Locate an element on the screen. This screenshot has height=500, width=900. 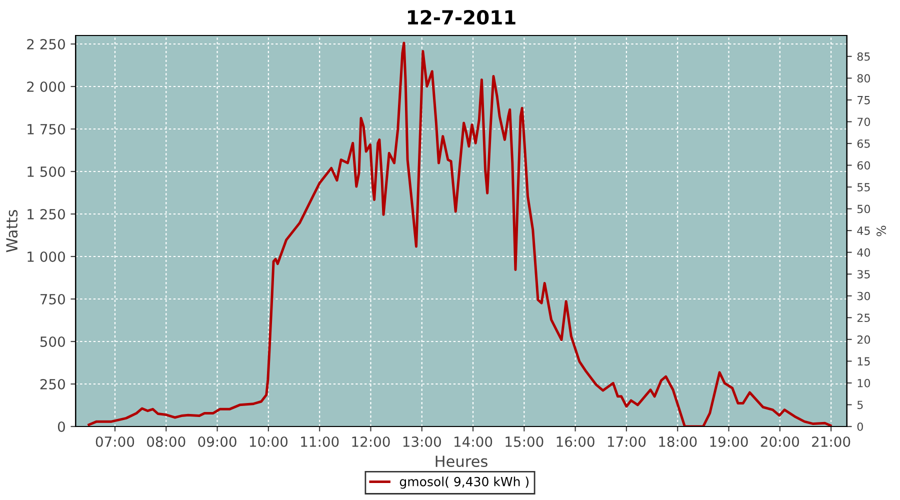
x-tick-label: 13:00 is located at coordinates (422, 441).